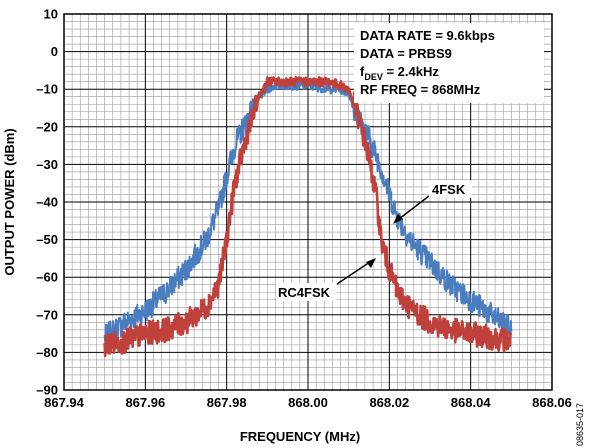 The height and width of the screenshot is (448, 592). I want to click on callout-label-bg-4fsk, so click(450, 189).